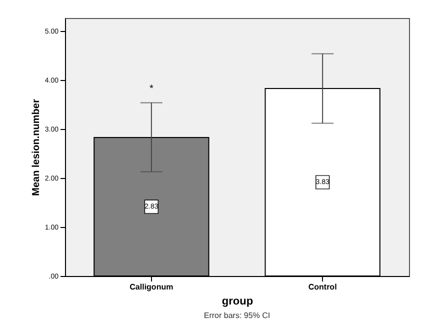  Describe the element at coordinates (152, 287) in the screenshot. I see `x-tick-label: Calligonum` at that location.